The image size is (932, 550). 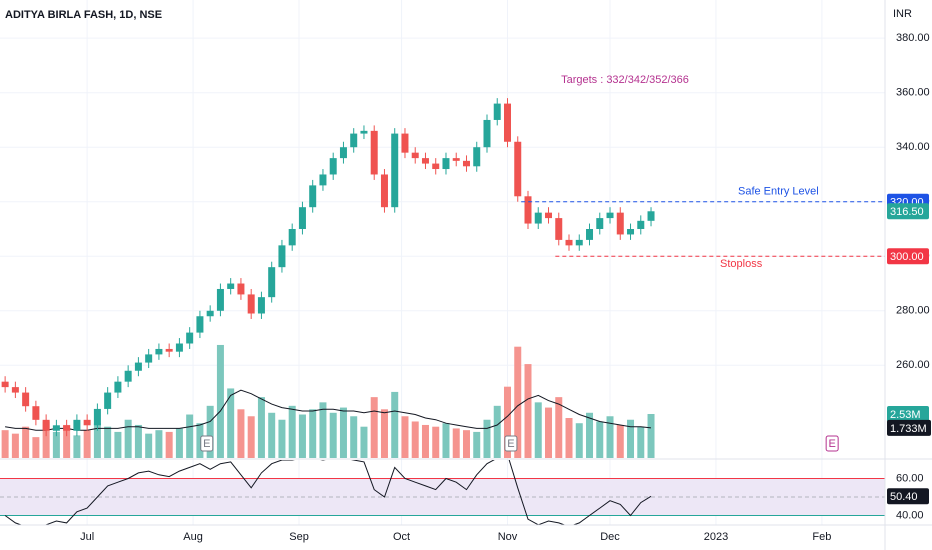 What do you see at coordinates (401, 537) in the screenshot?
I see `x-tick-label: Oct` at bounding box center [401, 537].